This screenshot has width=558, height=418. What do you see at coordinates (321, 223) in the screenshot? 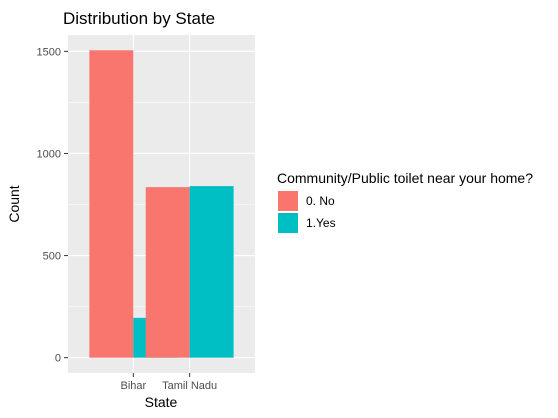
I see `legend-label: 1.Yes` at bounding box center [321, 223].